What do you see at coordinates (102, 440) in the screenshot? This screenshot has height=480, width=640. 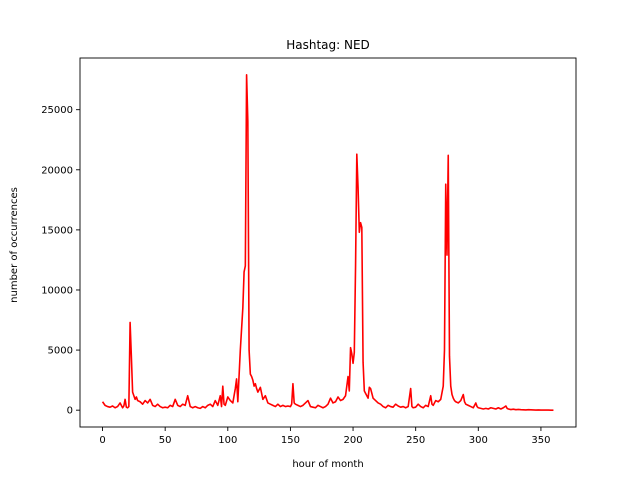 I see `x-tick-label: 0` at bounding box center [102, 440].